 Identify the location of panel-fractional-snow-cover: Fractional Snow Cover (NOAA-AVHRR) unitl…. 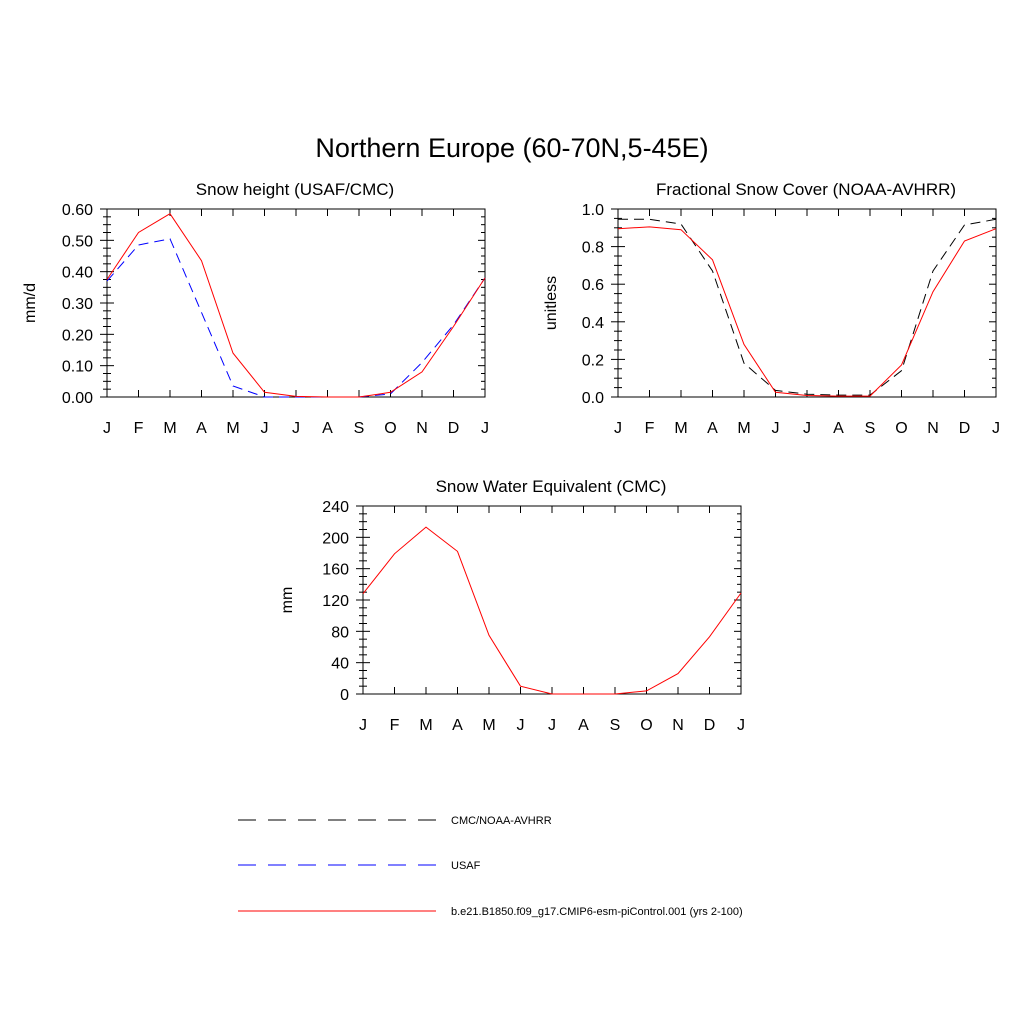
(771, 308).